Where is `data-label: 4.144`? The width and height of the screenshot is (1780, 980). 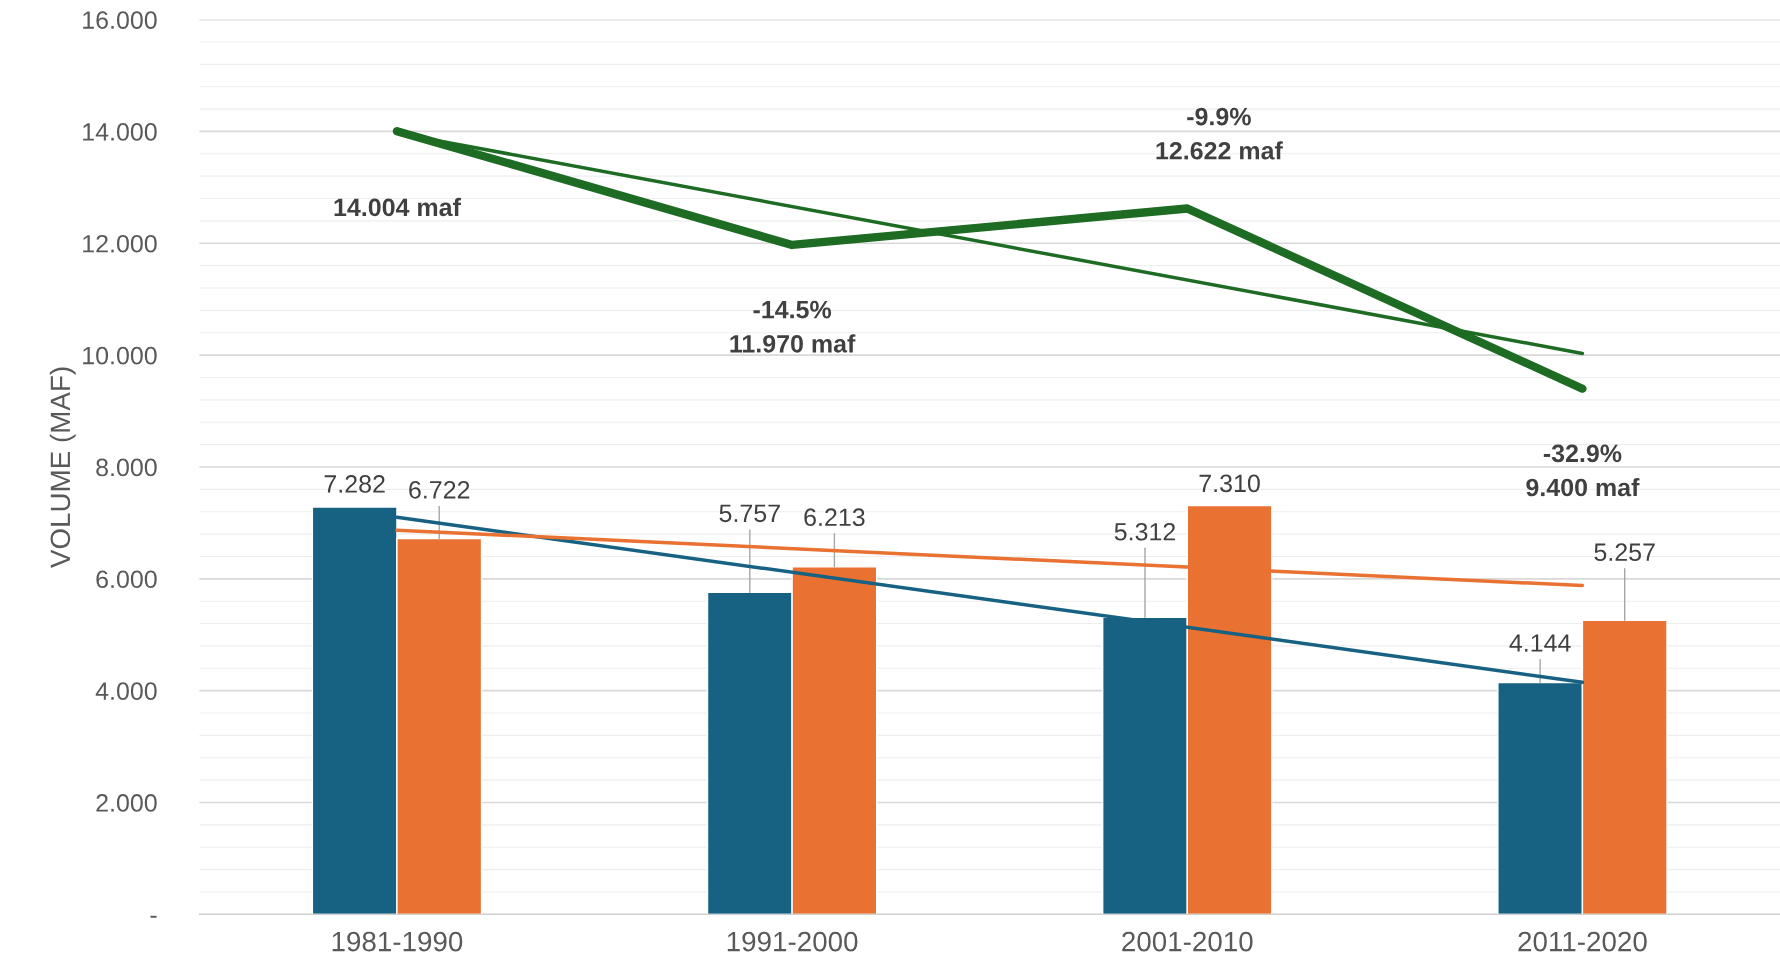 data-label: 4.144 is located at coordinates (1540, 643).